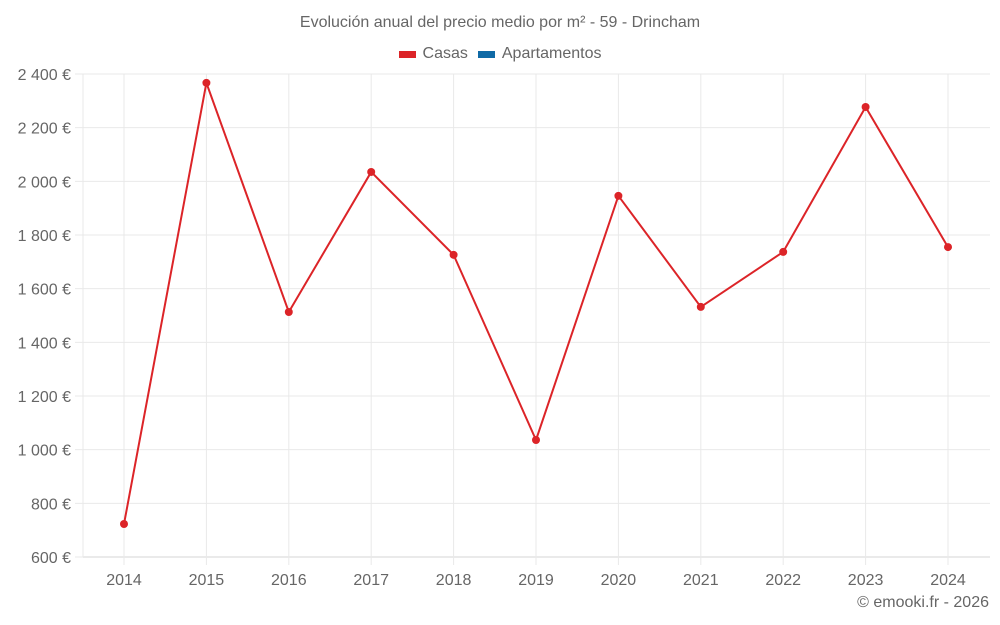 The width and height of the screenshot is (1000, 625). What do you see at coordinates (207, 580) in the screenshot?
I see `x-tick-label: 2015` at bounding box center [207, 580].